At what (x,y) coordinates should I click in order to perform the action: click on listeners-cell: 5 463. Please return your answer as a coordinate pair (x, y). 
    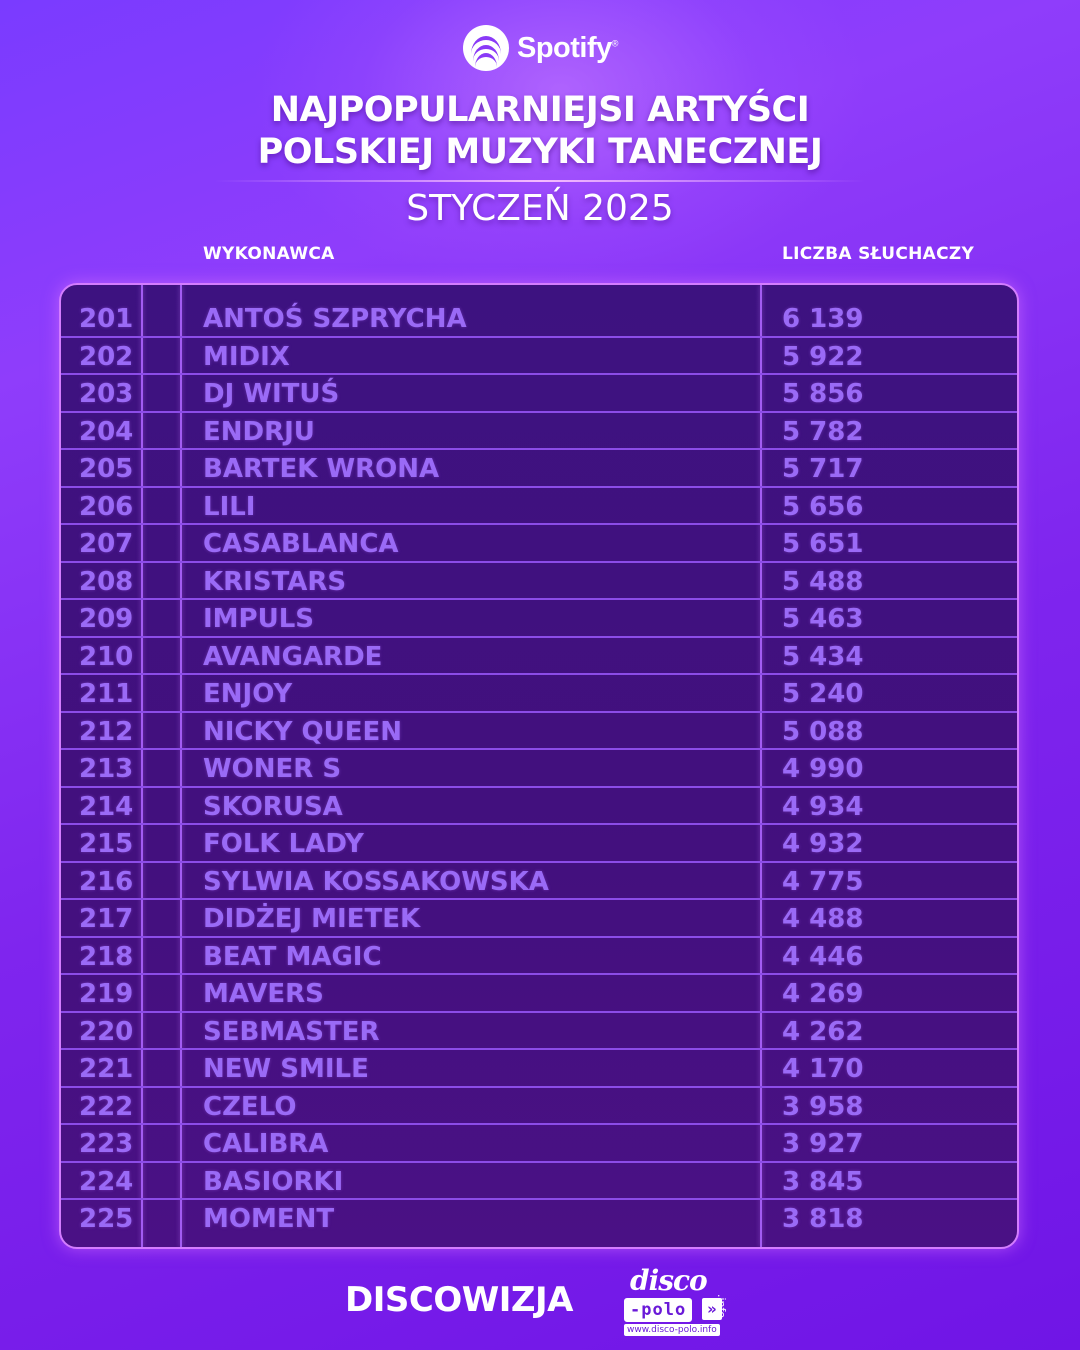
    Looking at the image, I should click on (823, 619).